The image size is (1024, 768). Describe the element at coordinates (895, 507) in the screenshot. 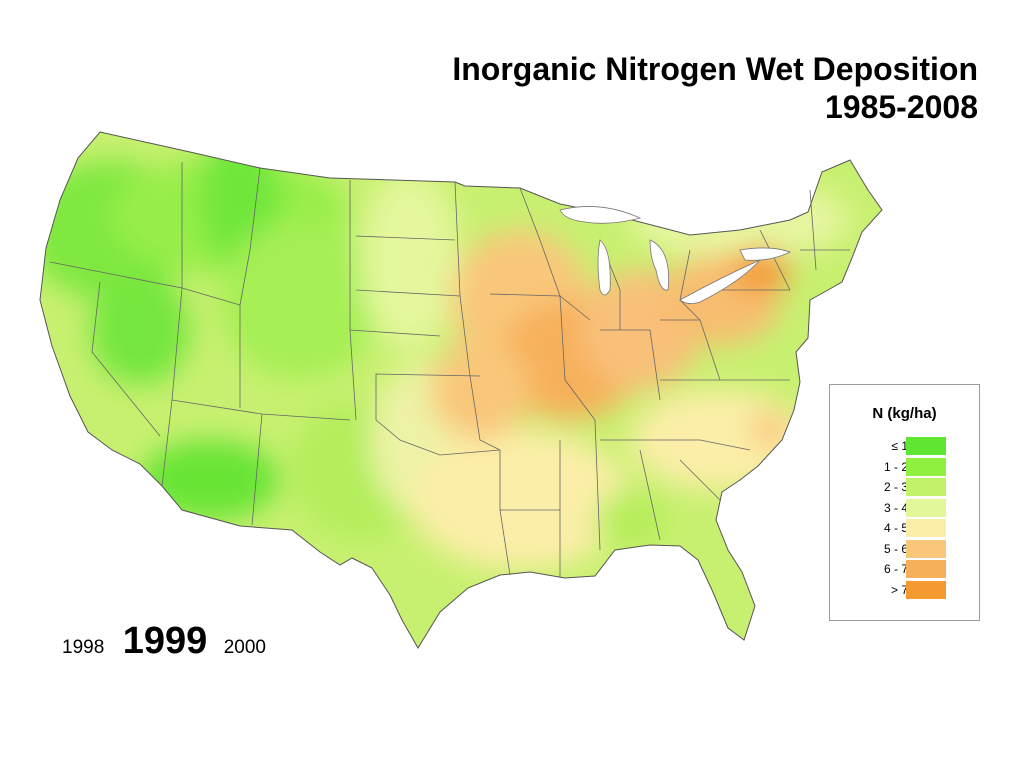

I see `legend-item-label: 3 - 4` at that location.